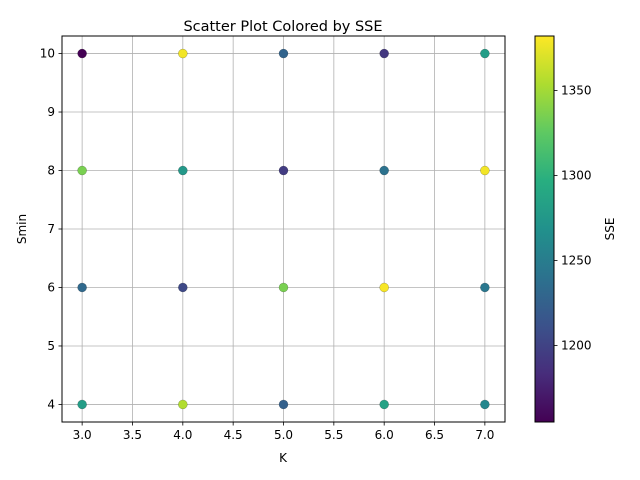 Image resolution: width=640 pixels, height=480 pixels. What do you see at coordinates (576, 260) in the screenshot?
I see `colorbar-tick-label: 1250` at bounding box center [576, 260].